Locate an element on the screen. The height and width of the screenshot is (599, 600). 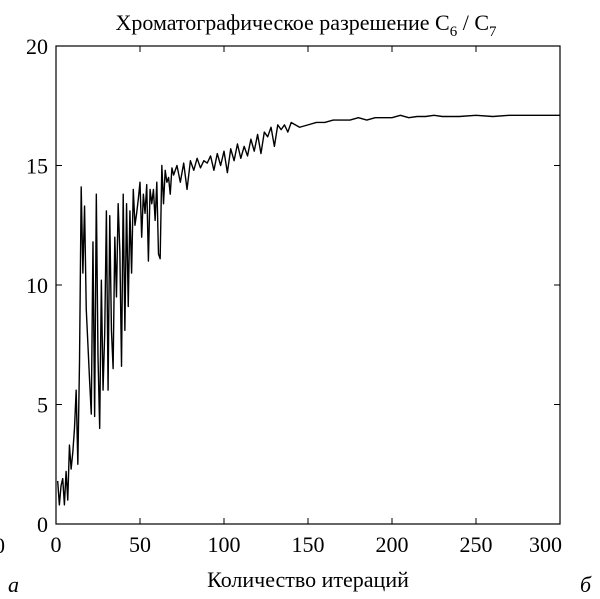
chart-title: Хроматографическое разрешение C6 / C7 is located at coordinates (306, 25).